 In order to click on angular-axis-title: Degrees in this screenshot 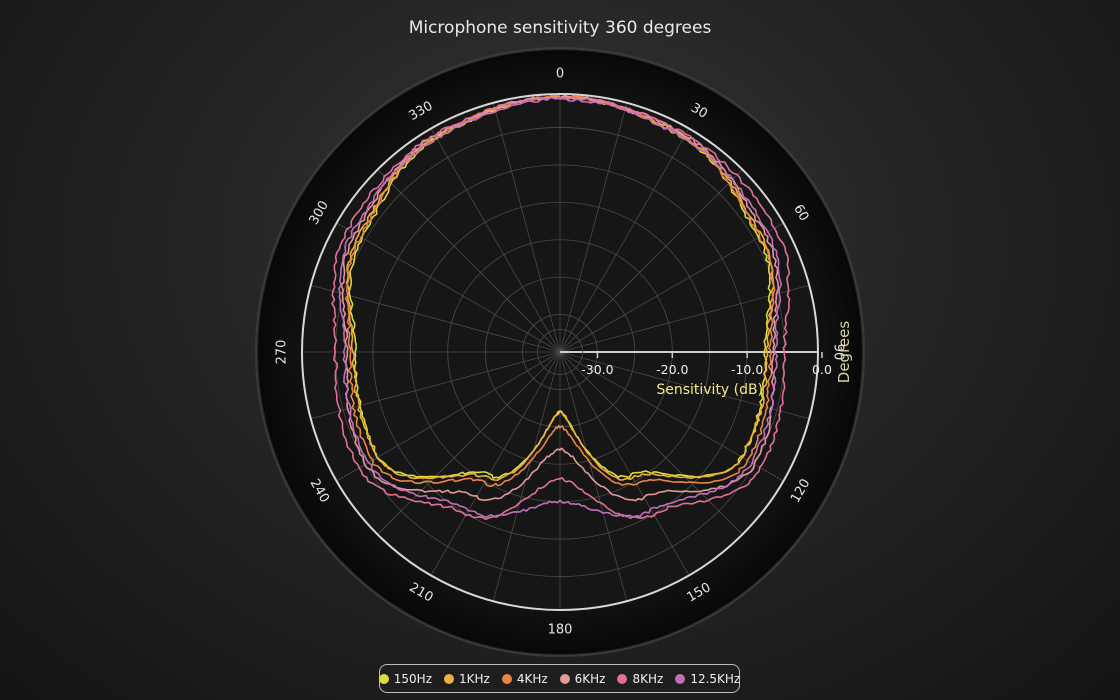, I will do `click(844, 352)`.